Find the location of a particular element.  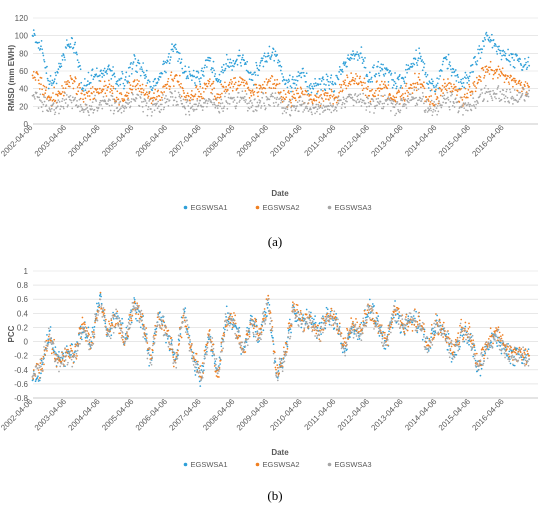

x-tick-label: 2005-04-06 is located at coordinates (118, 415).